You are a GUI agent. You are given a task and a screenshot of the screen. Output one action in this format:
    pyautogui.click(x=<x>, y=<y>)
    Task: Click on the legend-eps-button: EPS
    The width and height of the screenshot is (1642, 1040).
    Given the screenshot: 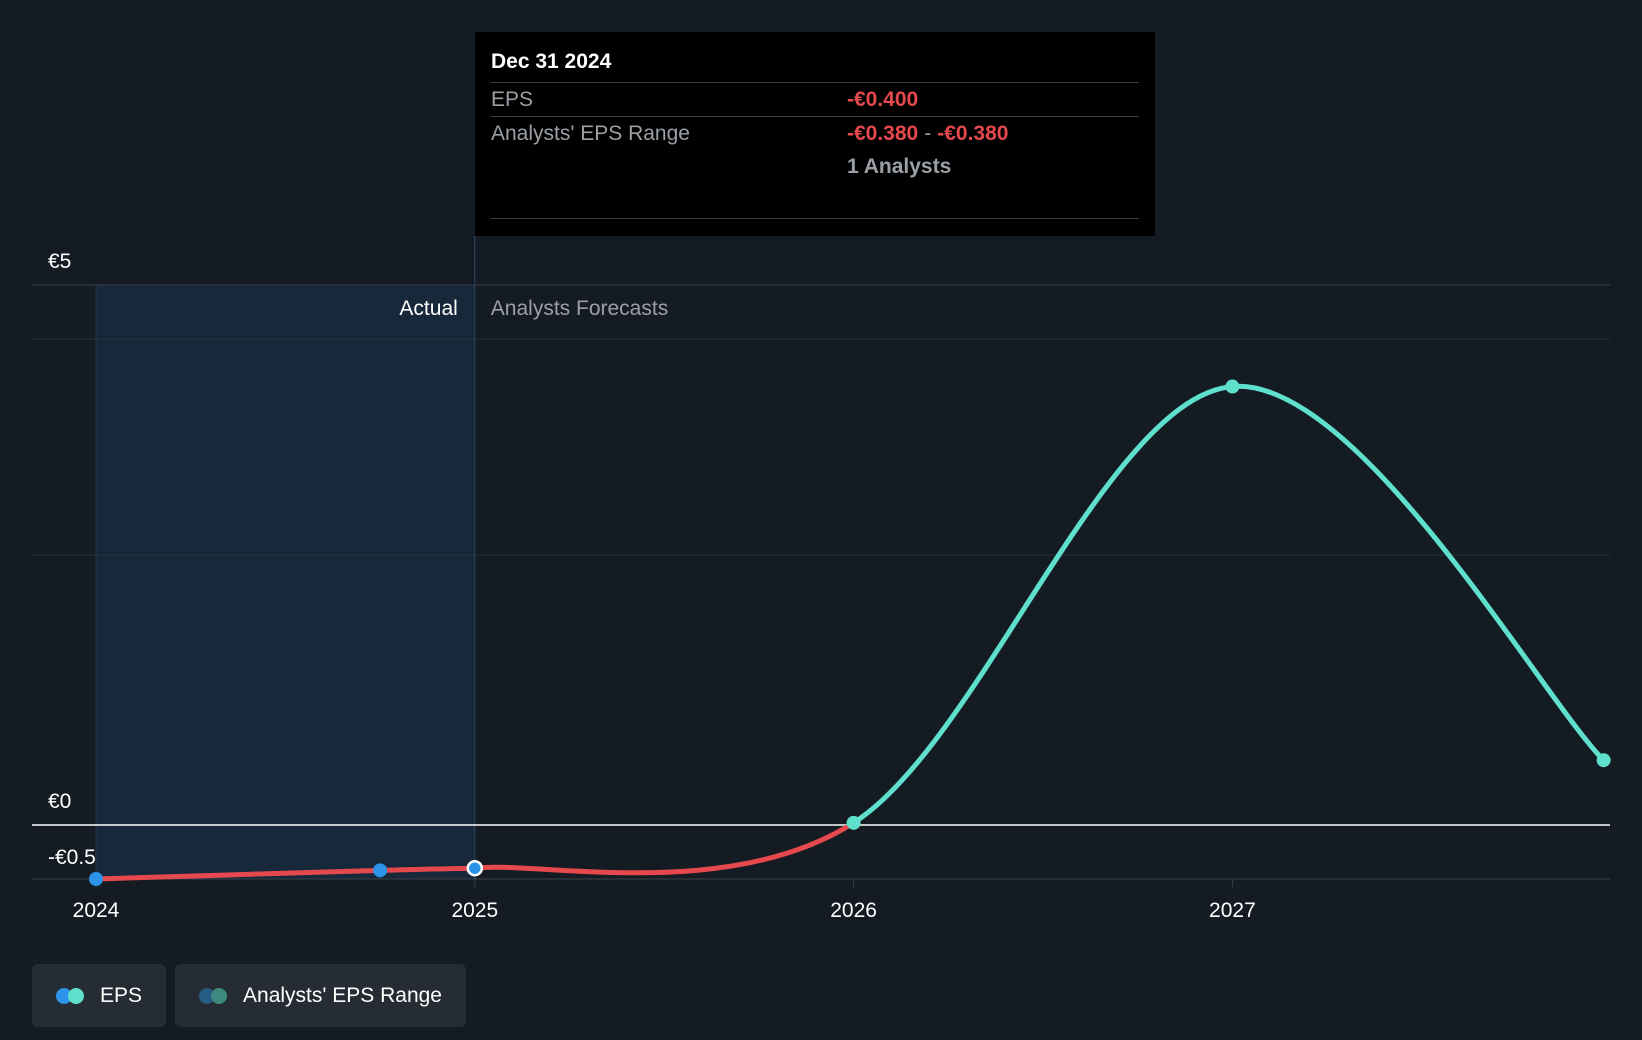 What is the action you would take?
    pyautogui.click(x=99, y=995)
    